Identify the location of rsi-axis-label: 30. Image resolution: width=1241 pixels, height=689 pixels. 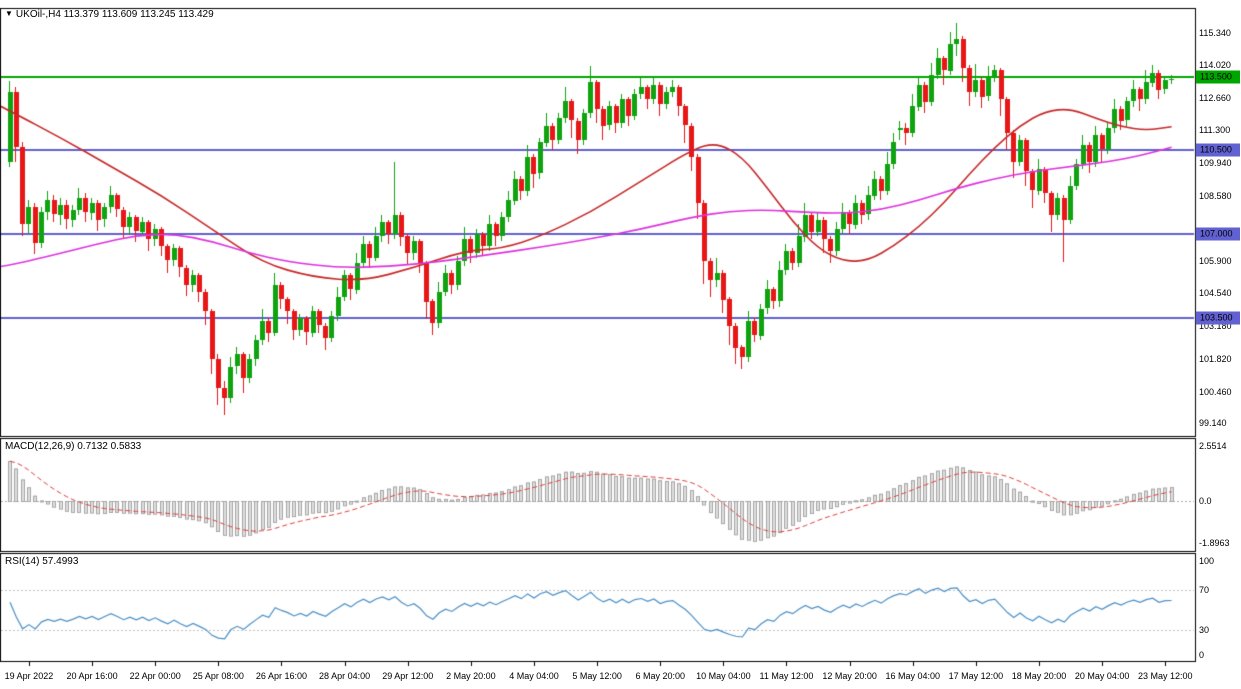
(1204, 630).